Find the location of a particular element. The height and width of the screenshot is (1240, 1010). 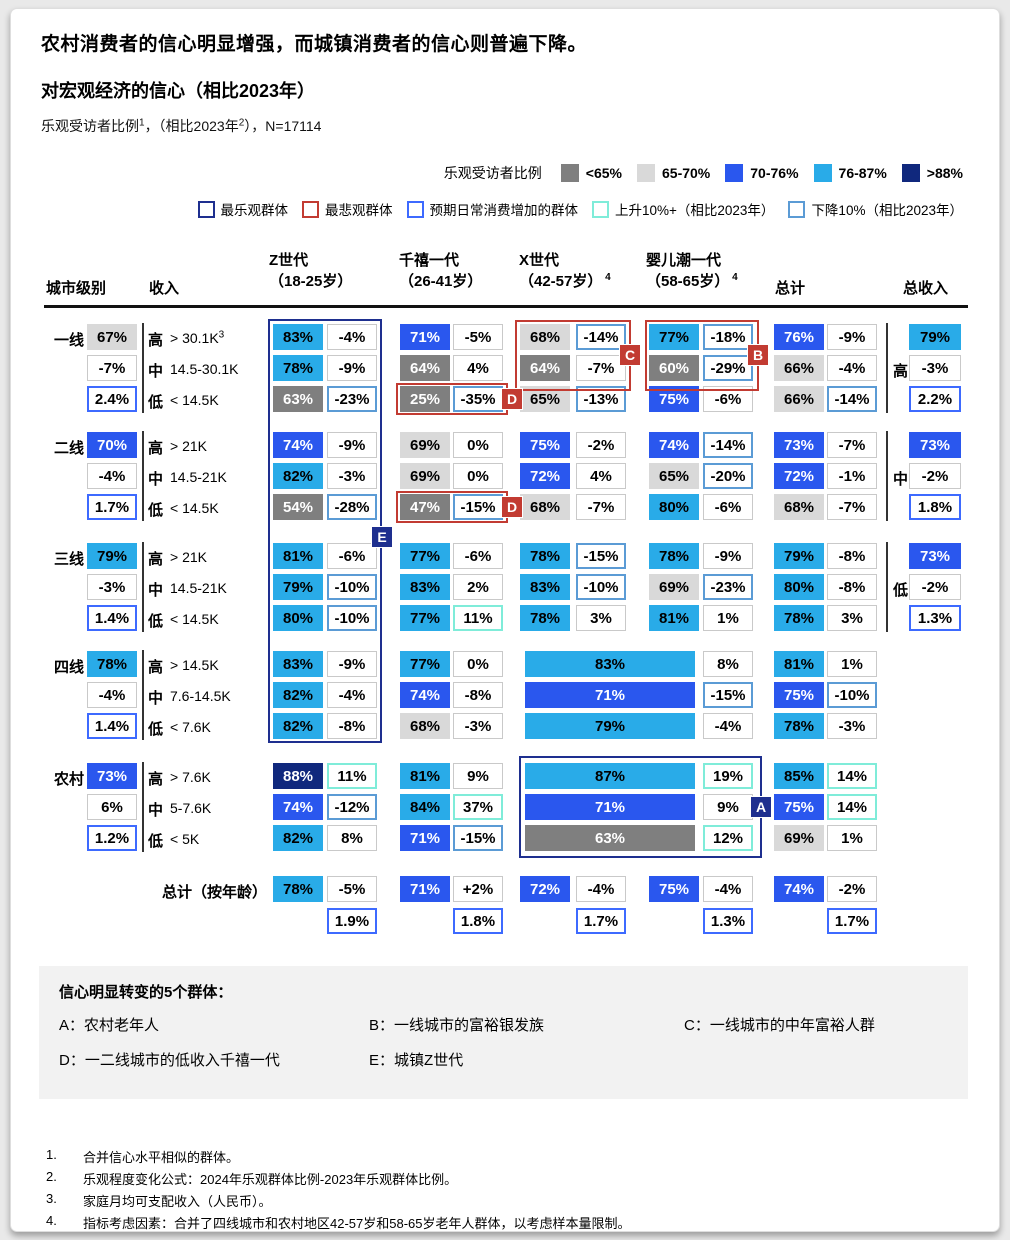

cell-z-3-1-change: -4% is located at coordinates (352, 695).